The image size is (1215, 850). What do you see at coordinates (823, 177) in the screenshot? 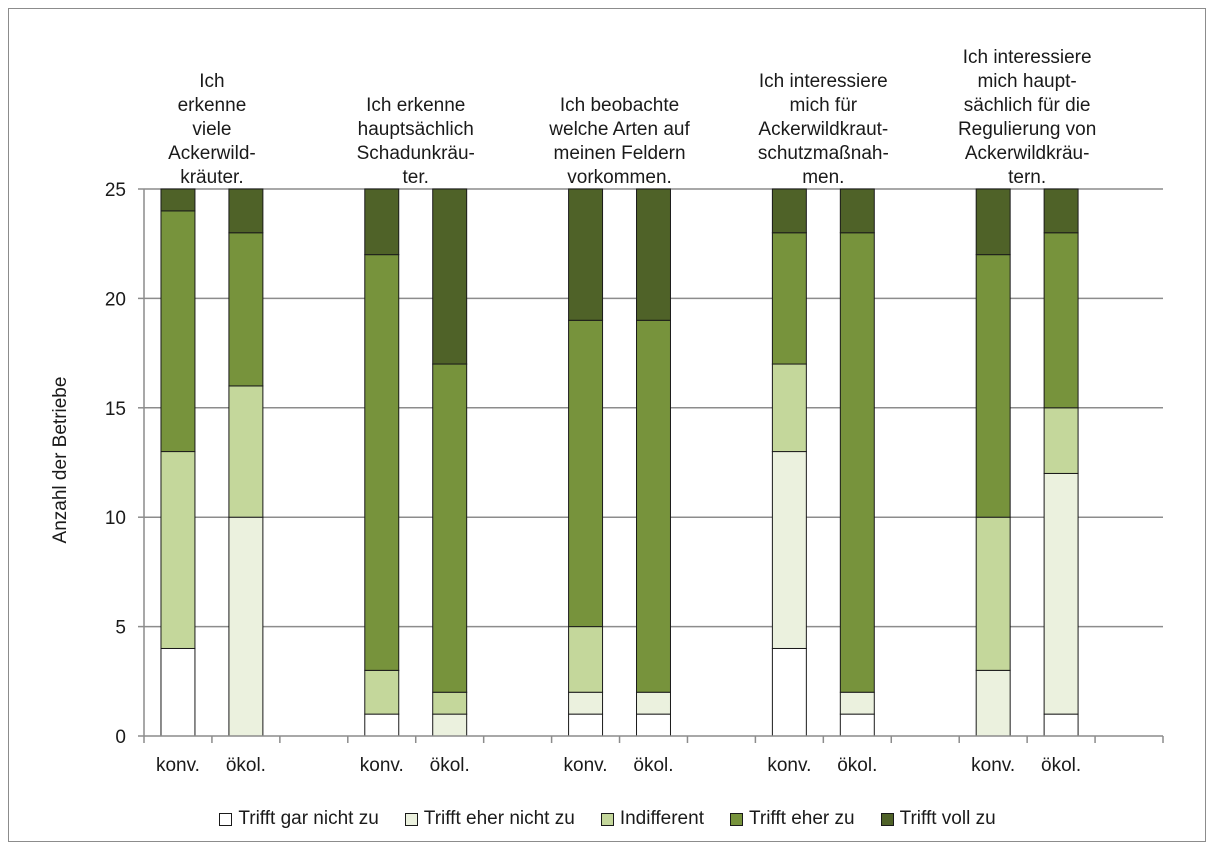
I see `group-title-line: men.` at bounding box center [823, 177].